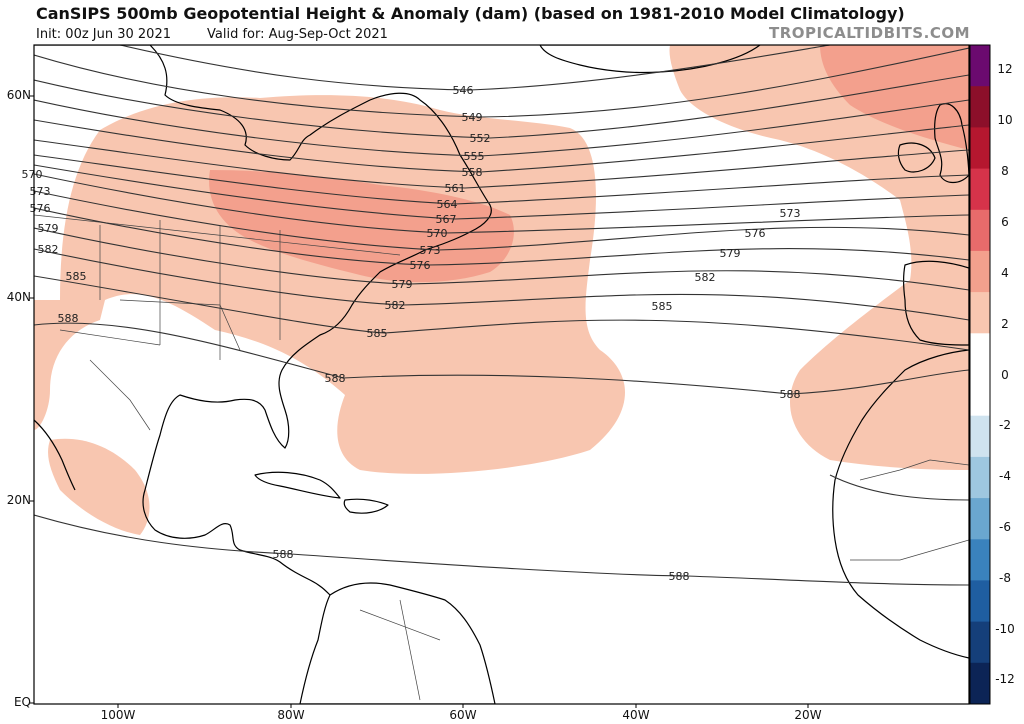  Describe the element at coordinates (18, 95) in the screenshot. I see `lat-label-60n: 60N` at that location.